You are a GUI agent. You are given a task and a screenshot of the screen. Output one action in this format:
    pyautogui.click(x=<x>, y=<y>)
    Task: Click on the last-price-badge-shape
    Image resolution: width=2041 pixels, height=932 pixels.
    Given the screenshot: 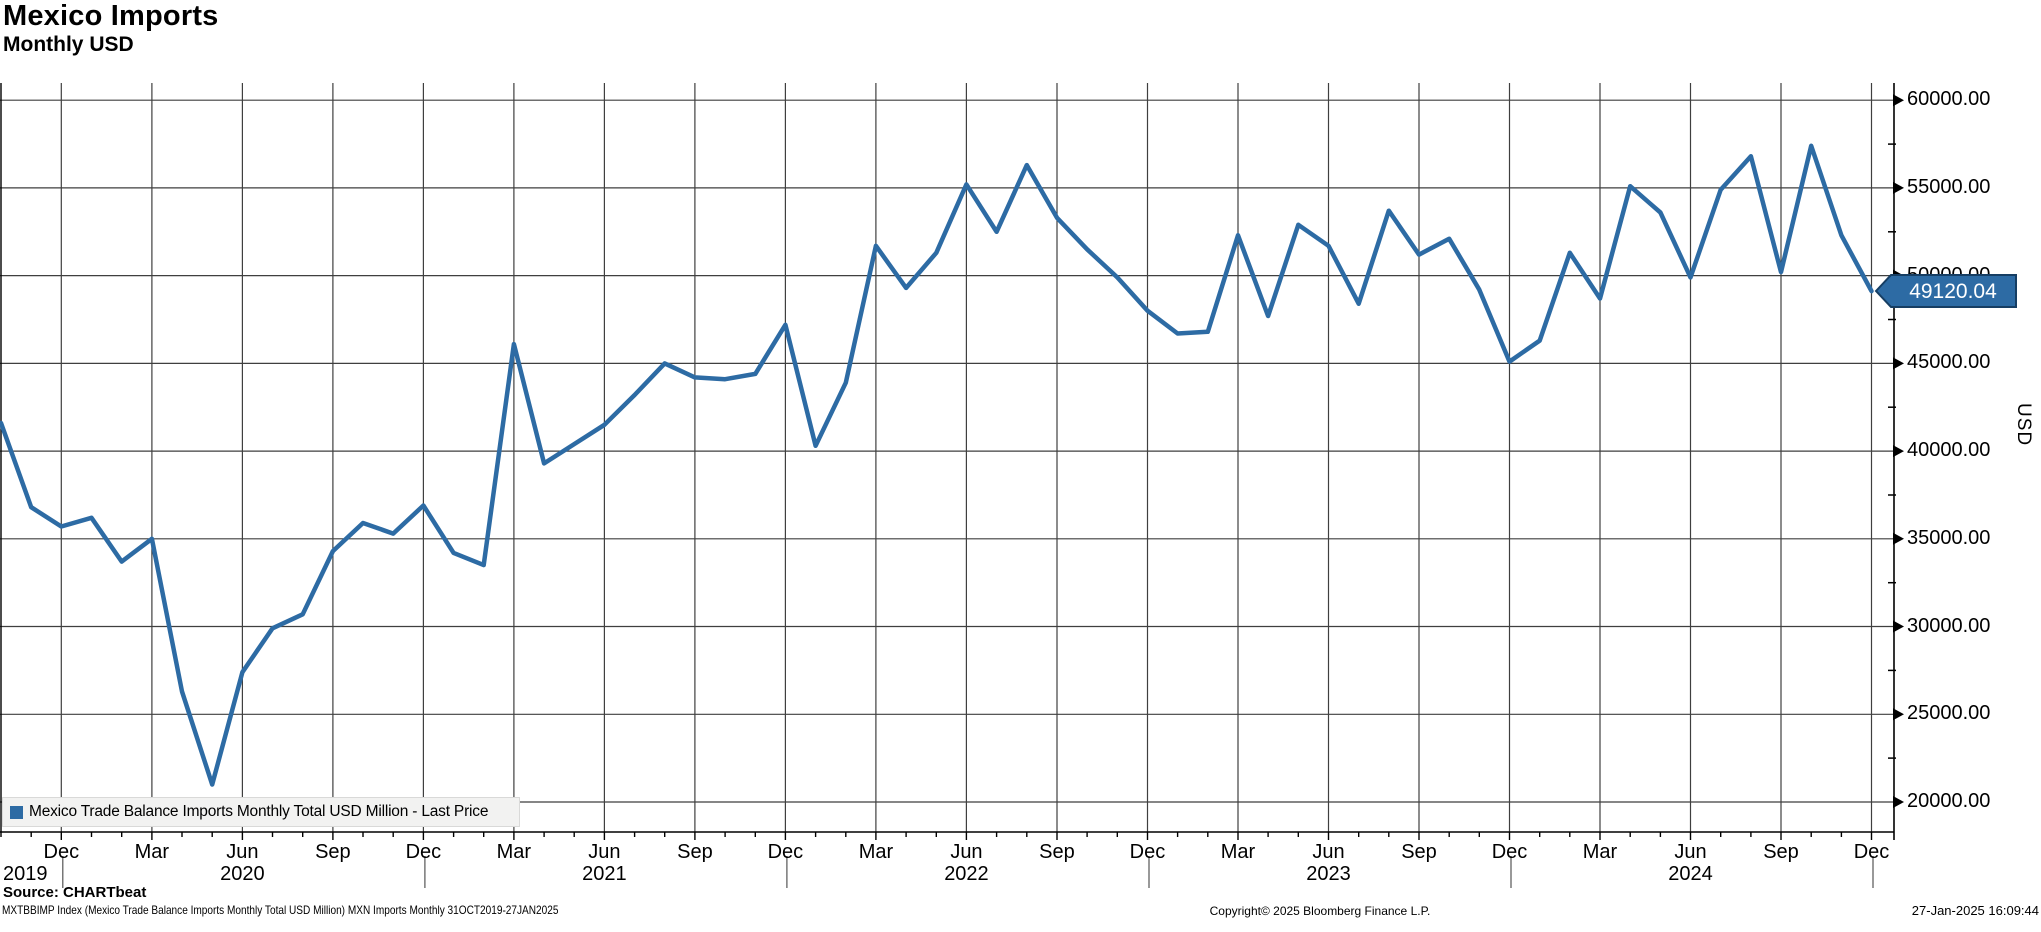 What is the action you would take?
    pyautogui.click(x=1945, y=291)
    